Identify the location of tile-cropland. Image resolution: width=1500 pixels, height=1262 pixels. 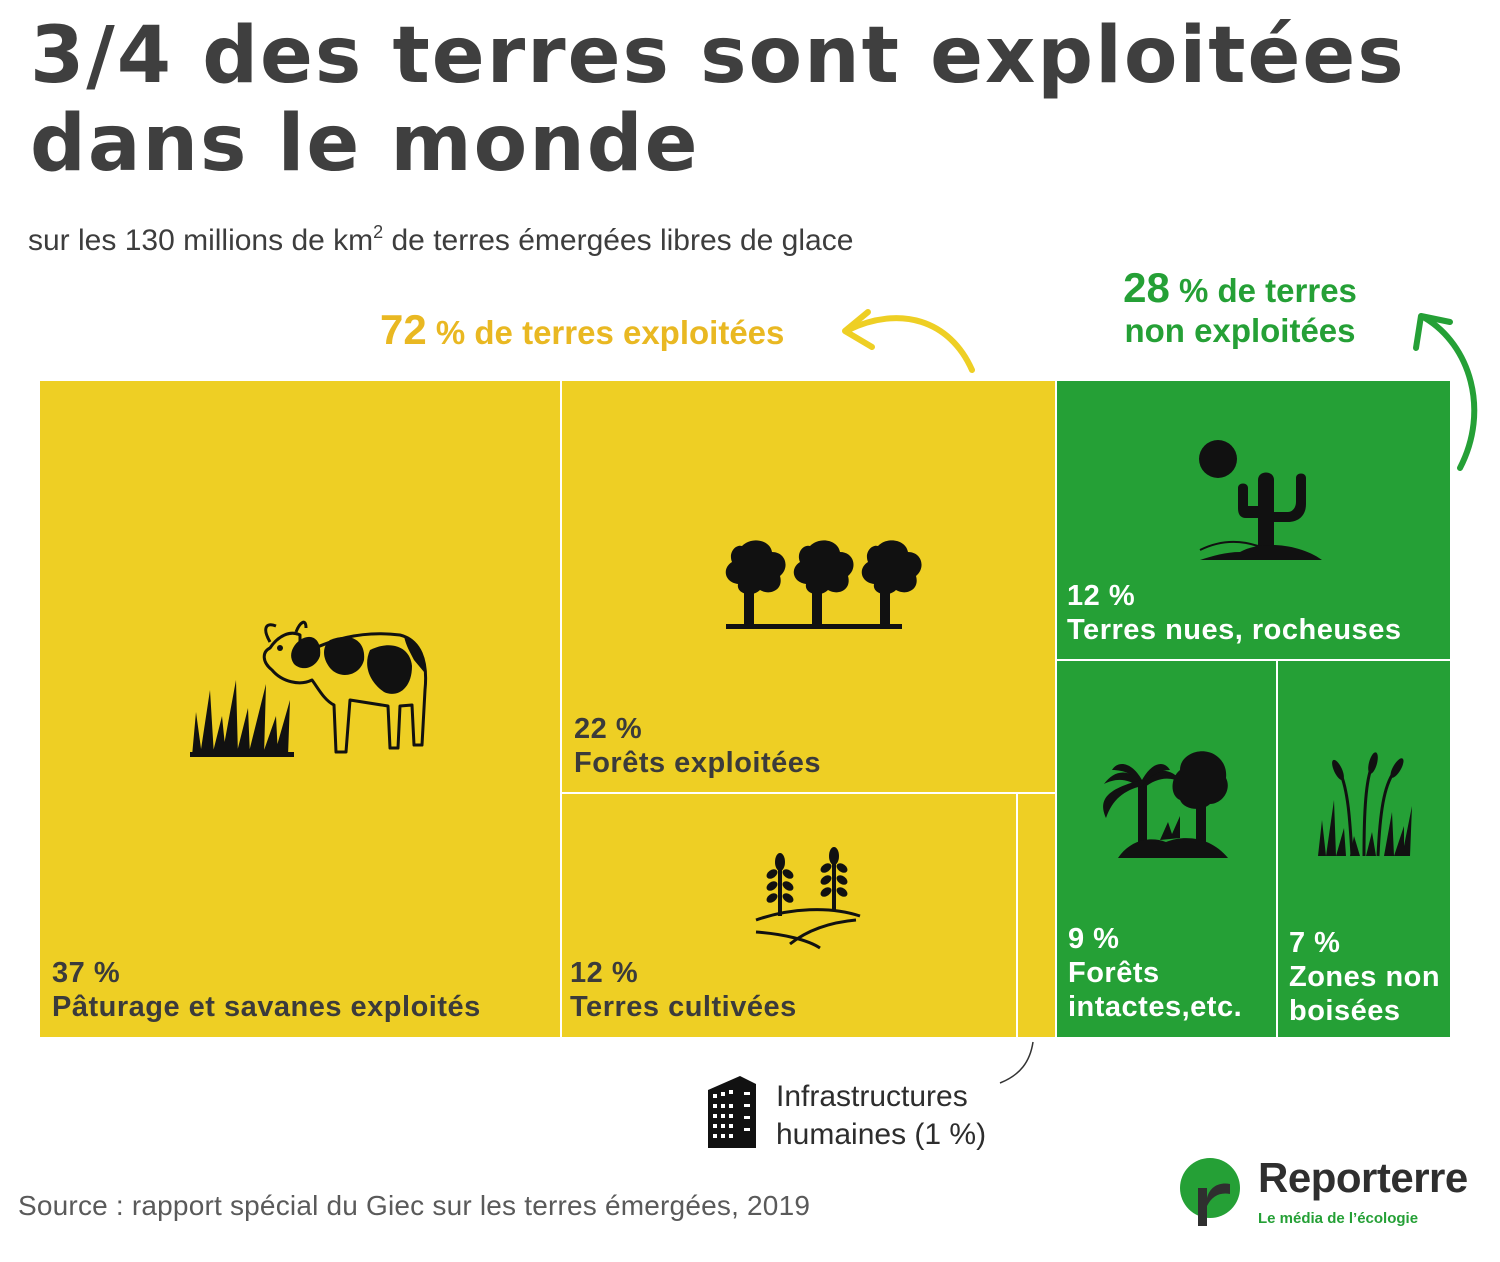
(789, 915).